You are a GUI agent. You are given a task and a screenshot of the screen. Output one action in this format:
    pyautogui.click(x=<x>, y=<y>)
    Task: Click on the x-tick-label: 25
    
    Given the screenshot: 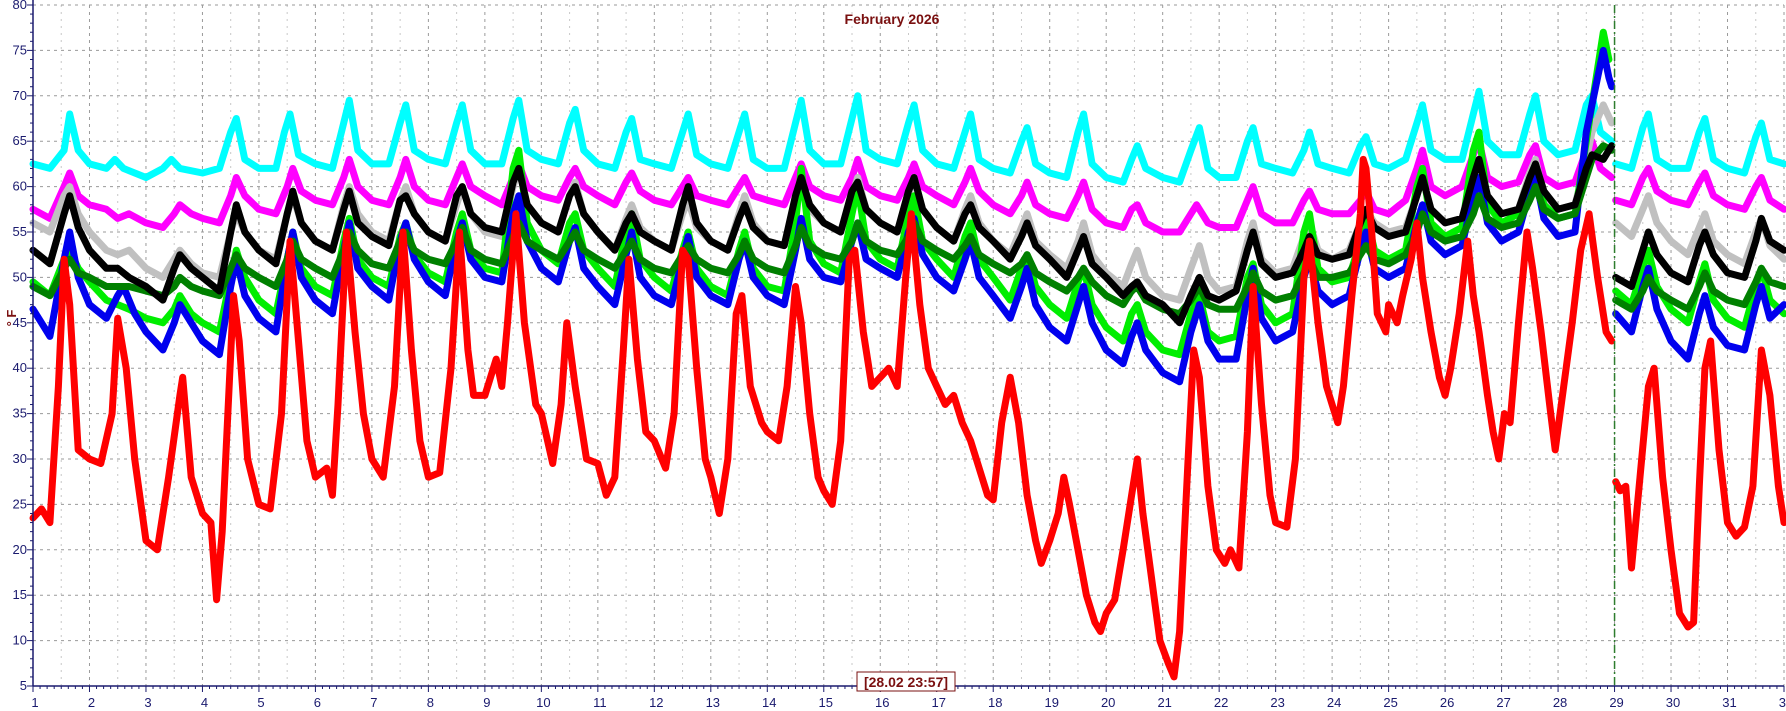 What is the action you would take?
    pyautogui.click(x=1390, y=702)
    